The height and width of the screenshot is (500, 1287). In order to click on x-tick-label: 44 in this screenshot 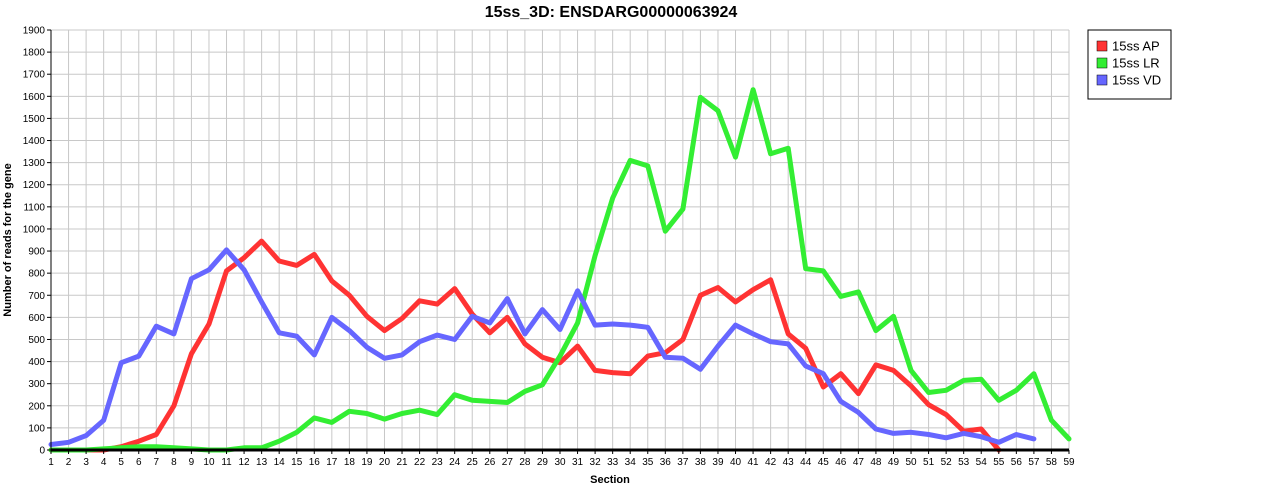, I will do `click(806, 462)`.